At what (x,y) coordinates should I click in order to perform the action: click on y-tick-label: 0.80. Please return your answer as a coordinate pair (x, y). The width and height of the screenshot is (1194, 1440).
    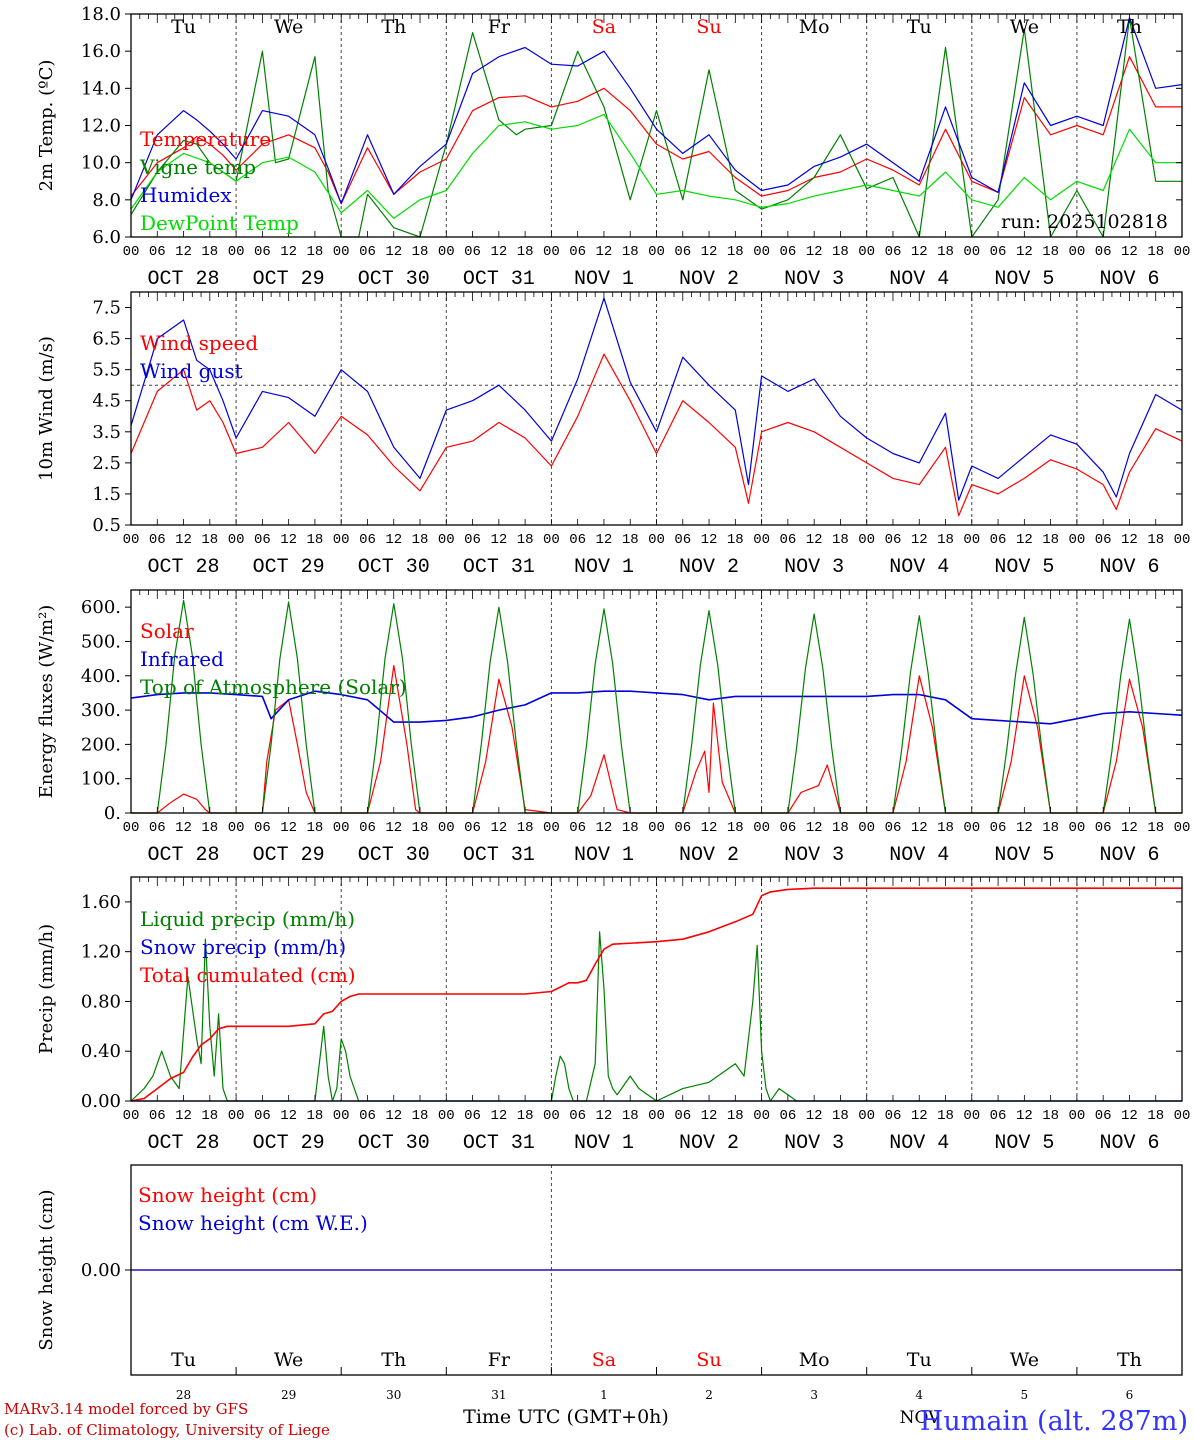
    Looking at the image, I should click on (101, 1001).